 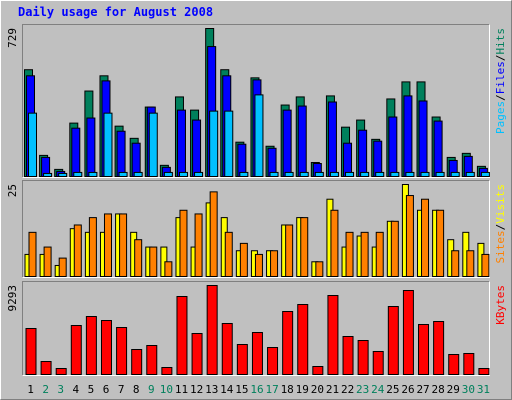 I want to click on x-tick-label: 31, so click(x=483, y=389).